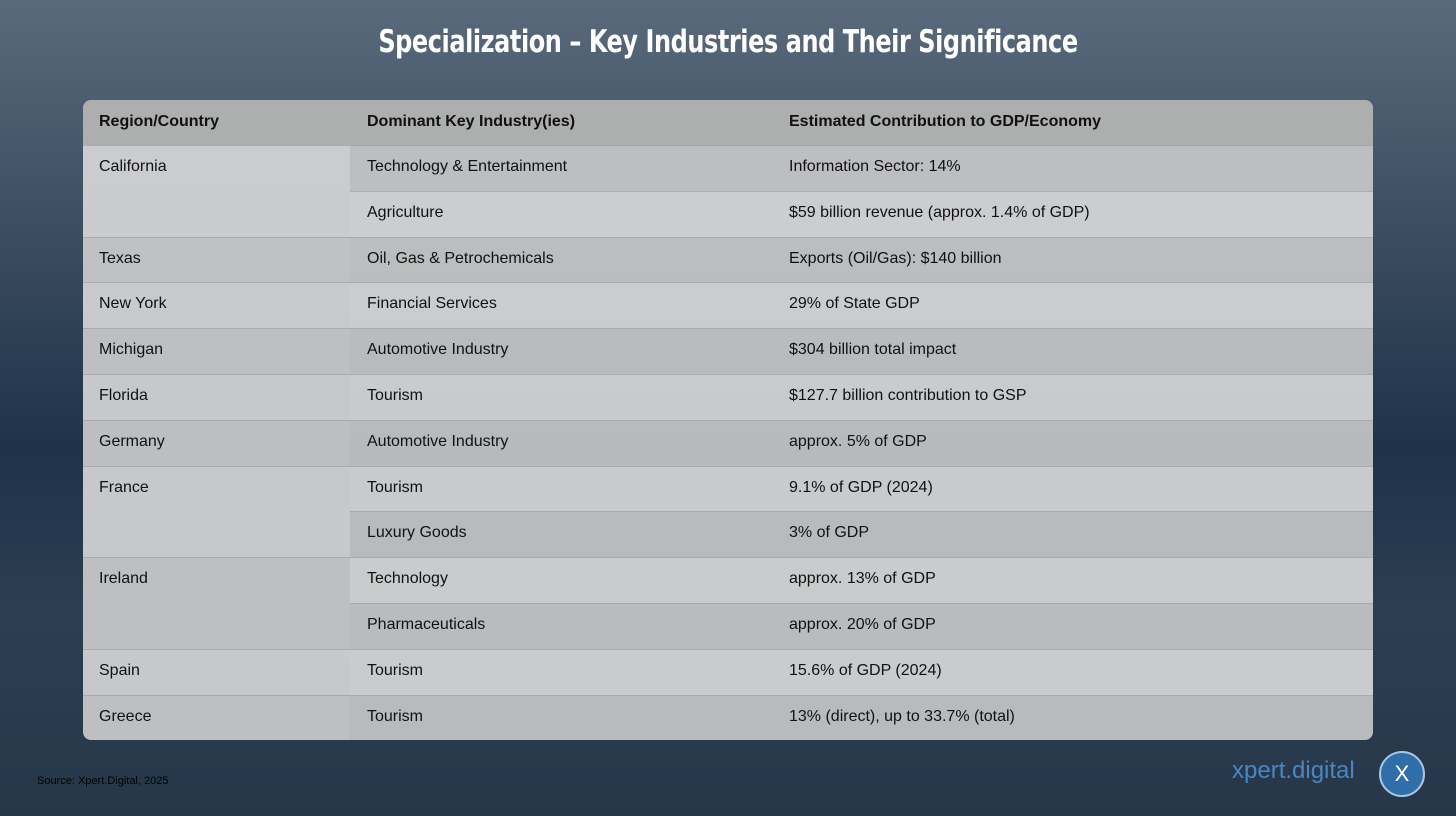 Image resolution: width=1456 pixels, height=816 pixels. Describe the element at coordinates (471, 121) in the screenshot. I see `column-header: Dominant Key Industry(ies)` at that location.